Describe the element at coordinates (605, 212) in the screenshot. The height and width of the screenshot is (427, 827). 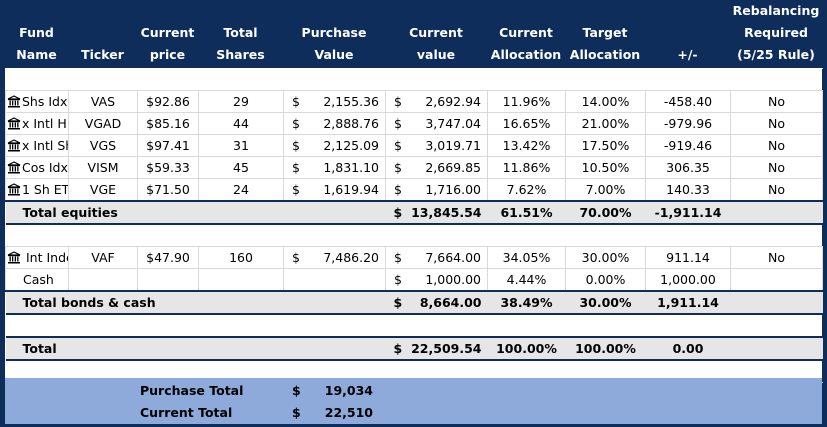
I see `total-target-cell: 70.00%` at that location.